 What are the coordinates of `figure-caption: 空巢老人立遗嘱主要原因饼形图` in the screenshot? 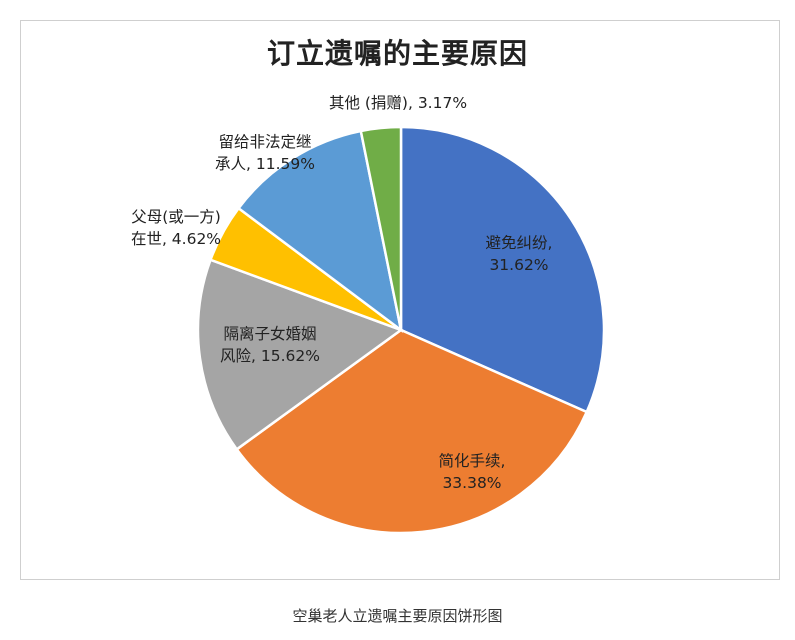 It's located at (397, 616).